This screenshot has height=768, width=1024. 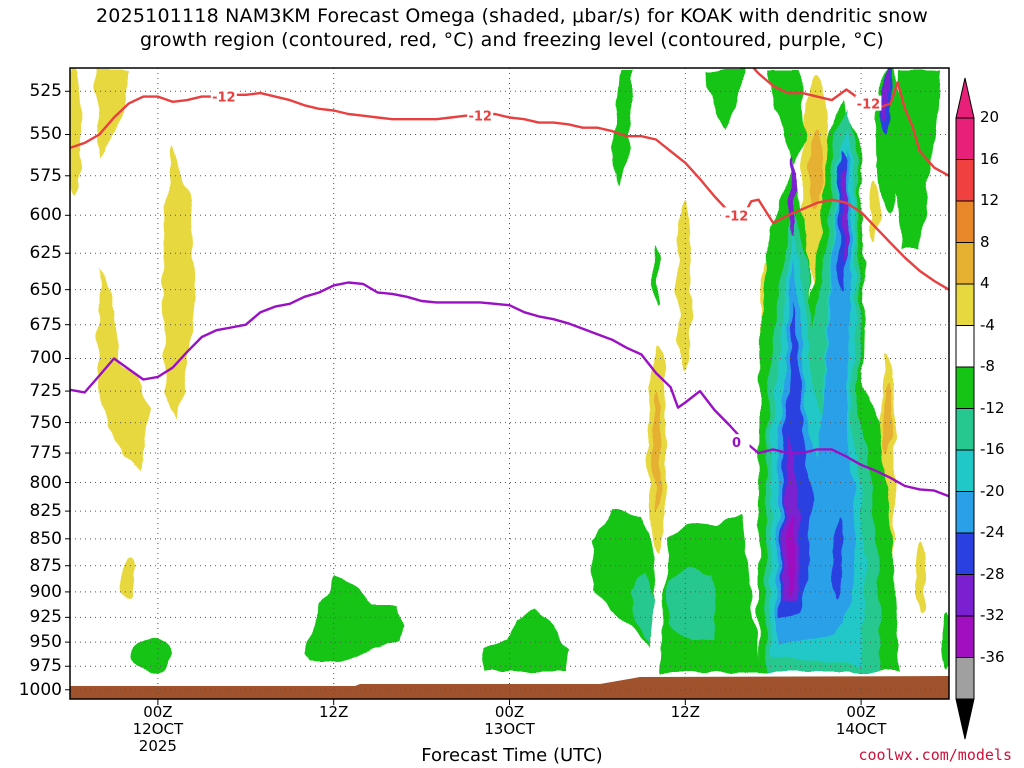 What do you see at coordinates (985, 283) in the screenshot?
I see `colorbar-label: 4` at bounding box center [985, 283].